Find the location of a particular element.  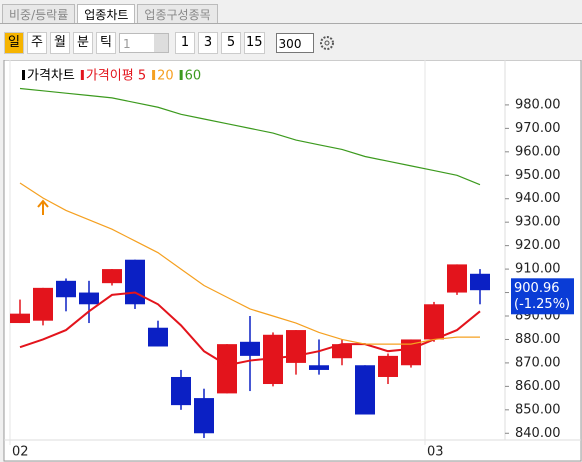

interval-button: 1 is located at coordinates (185, 43).